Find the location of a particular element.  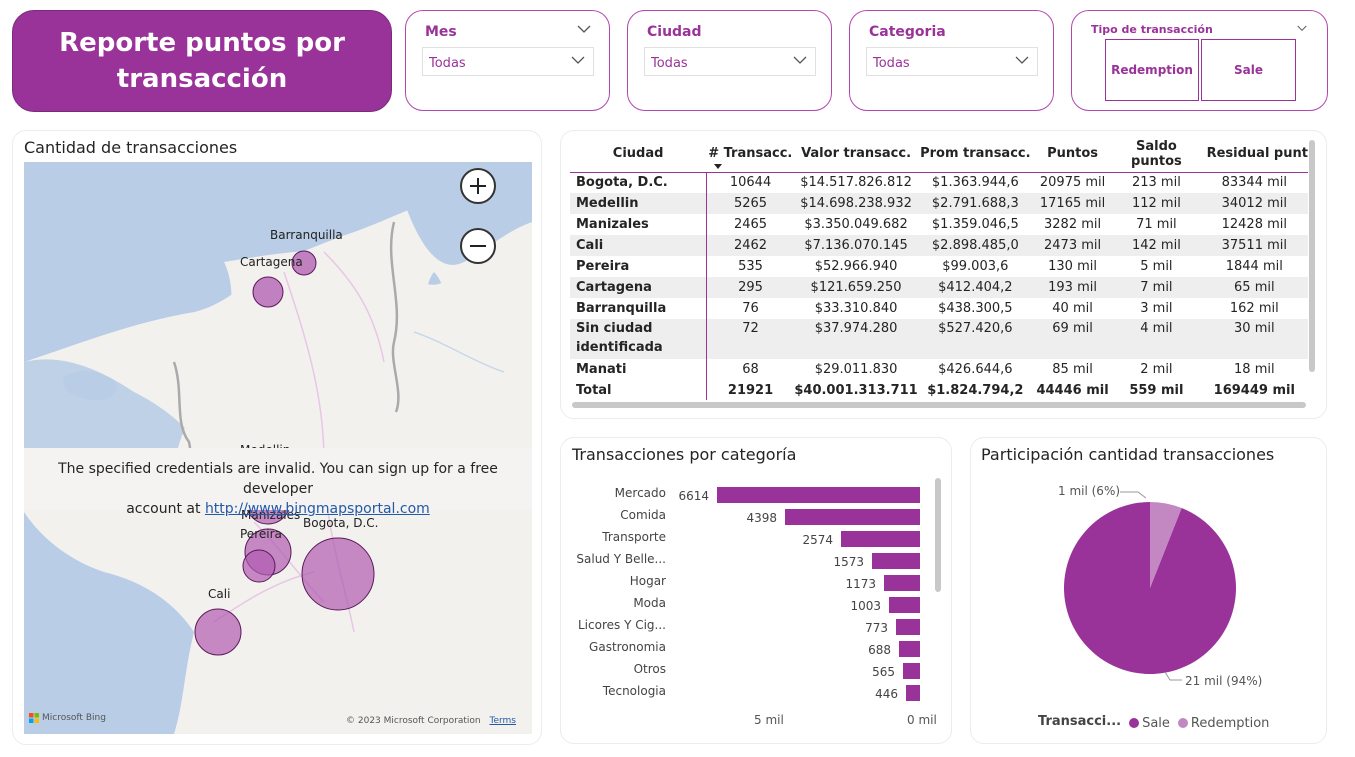

cell: $426.644,6 is located at coordinates (975, 369).